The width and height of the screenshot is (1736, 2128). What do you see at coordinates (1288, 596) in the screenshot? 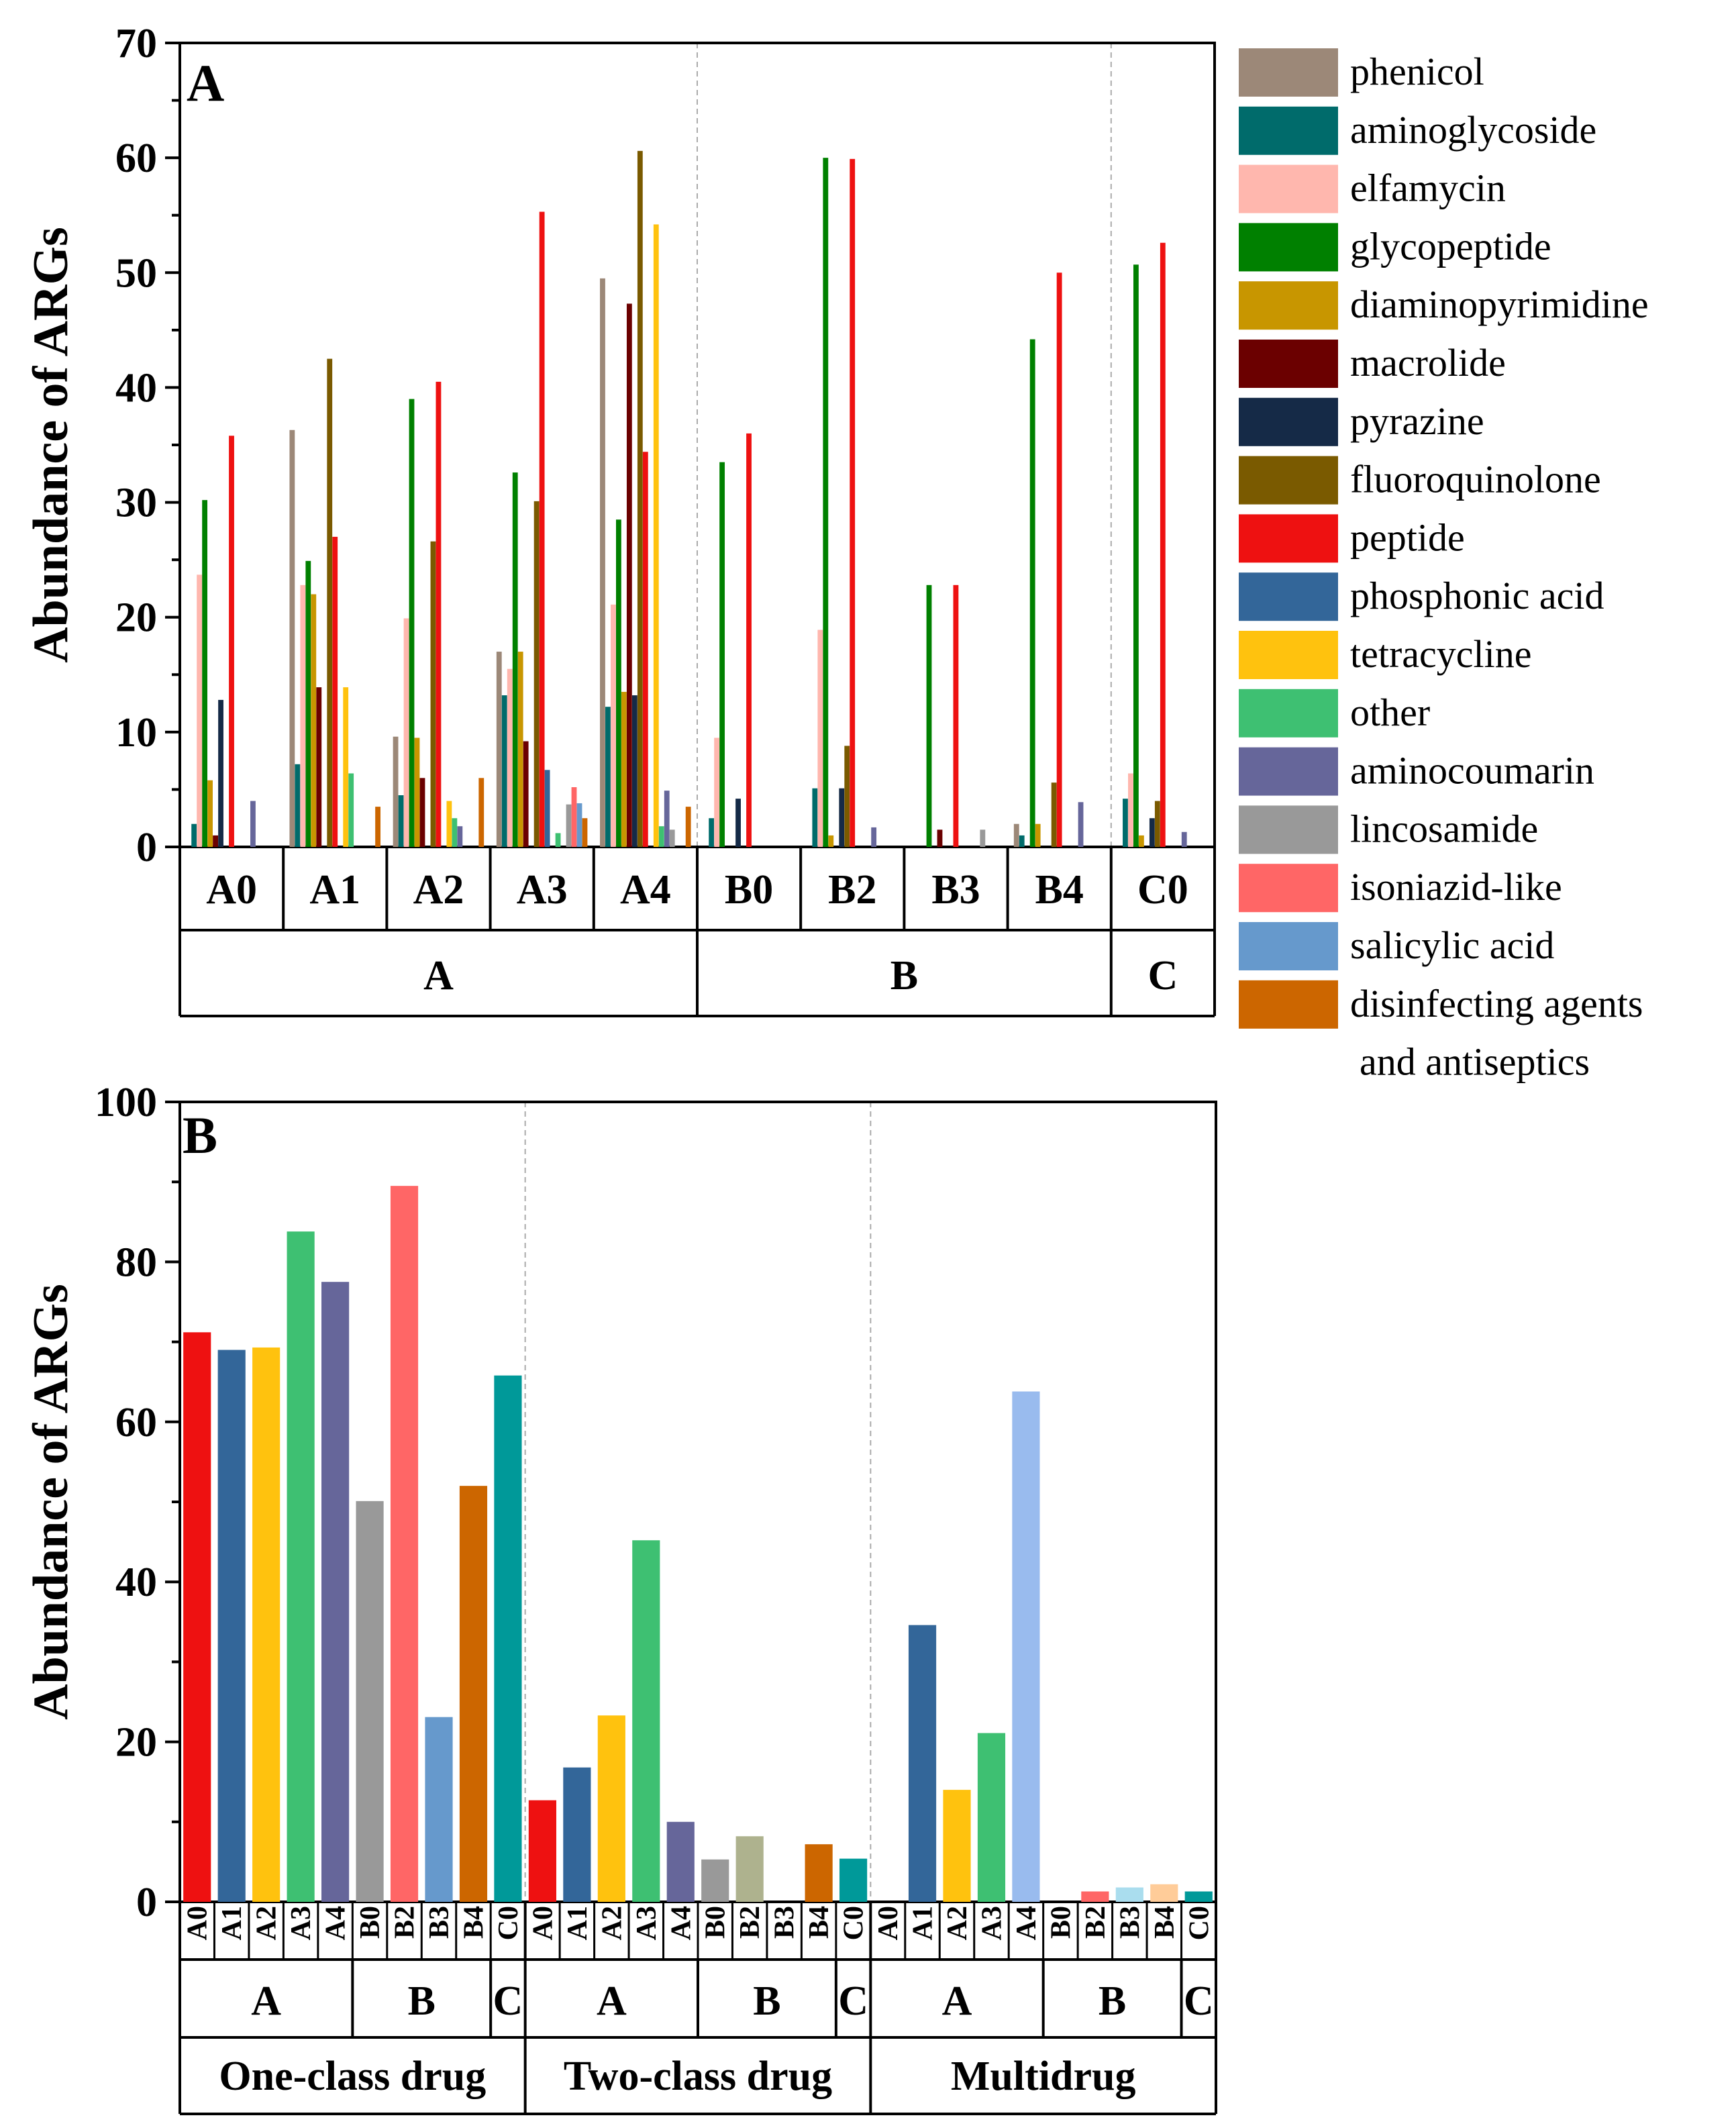
I see `legend-swatch-phosphonic-acid` at bounding box center [1288, 596].